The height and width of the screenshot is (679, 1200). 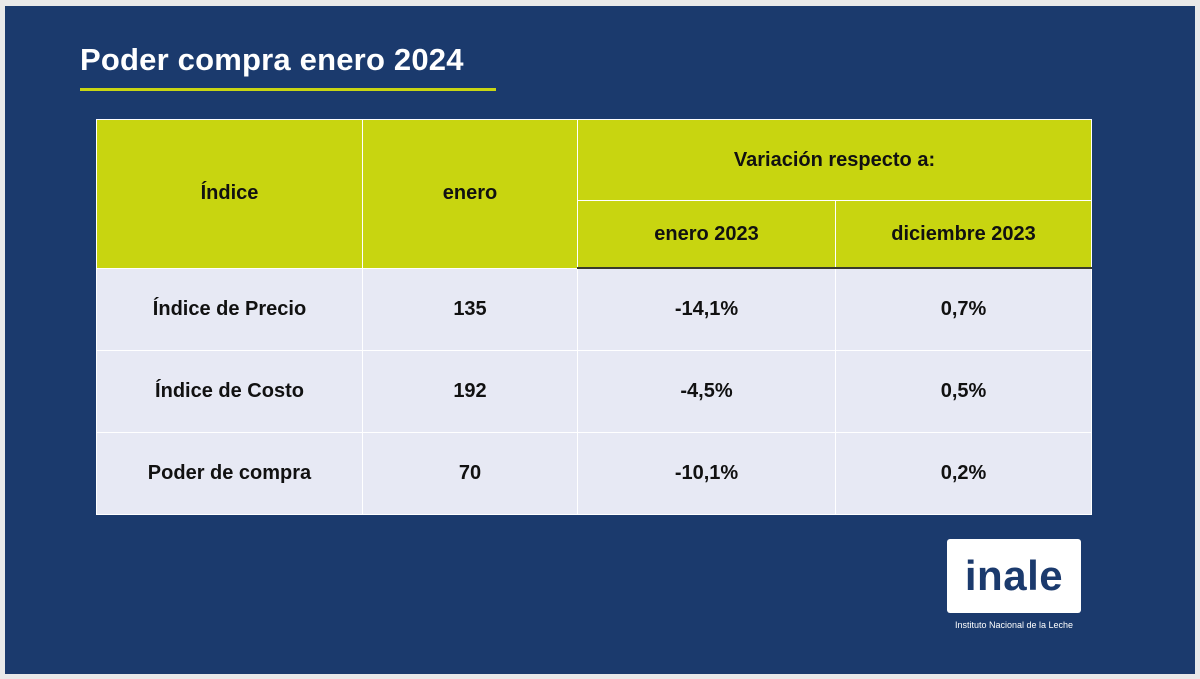 What do you see at coordinates (470, 309) in the screenshot?
I see `row-enero: 135` at bounding box center [470, 309].